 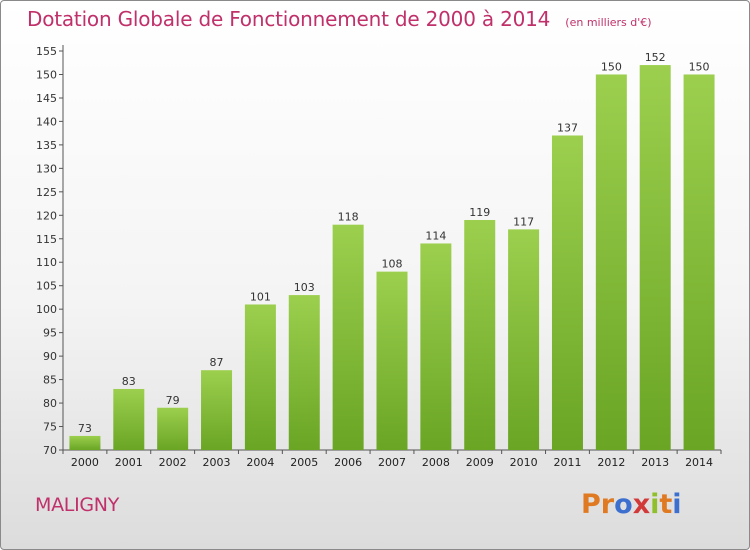 What do you see at coordinates (85, 462) in the screenshot?
I see `x-tick-label-2000: 2000` at bounding box center [85, 462].